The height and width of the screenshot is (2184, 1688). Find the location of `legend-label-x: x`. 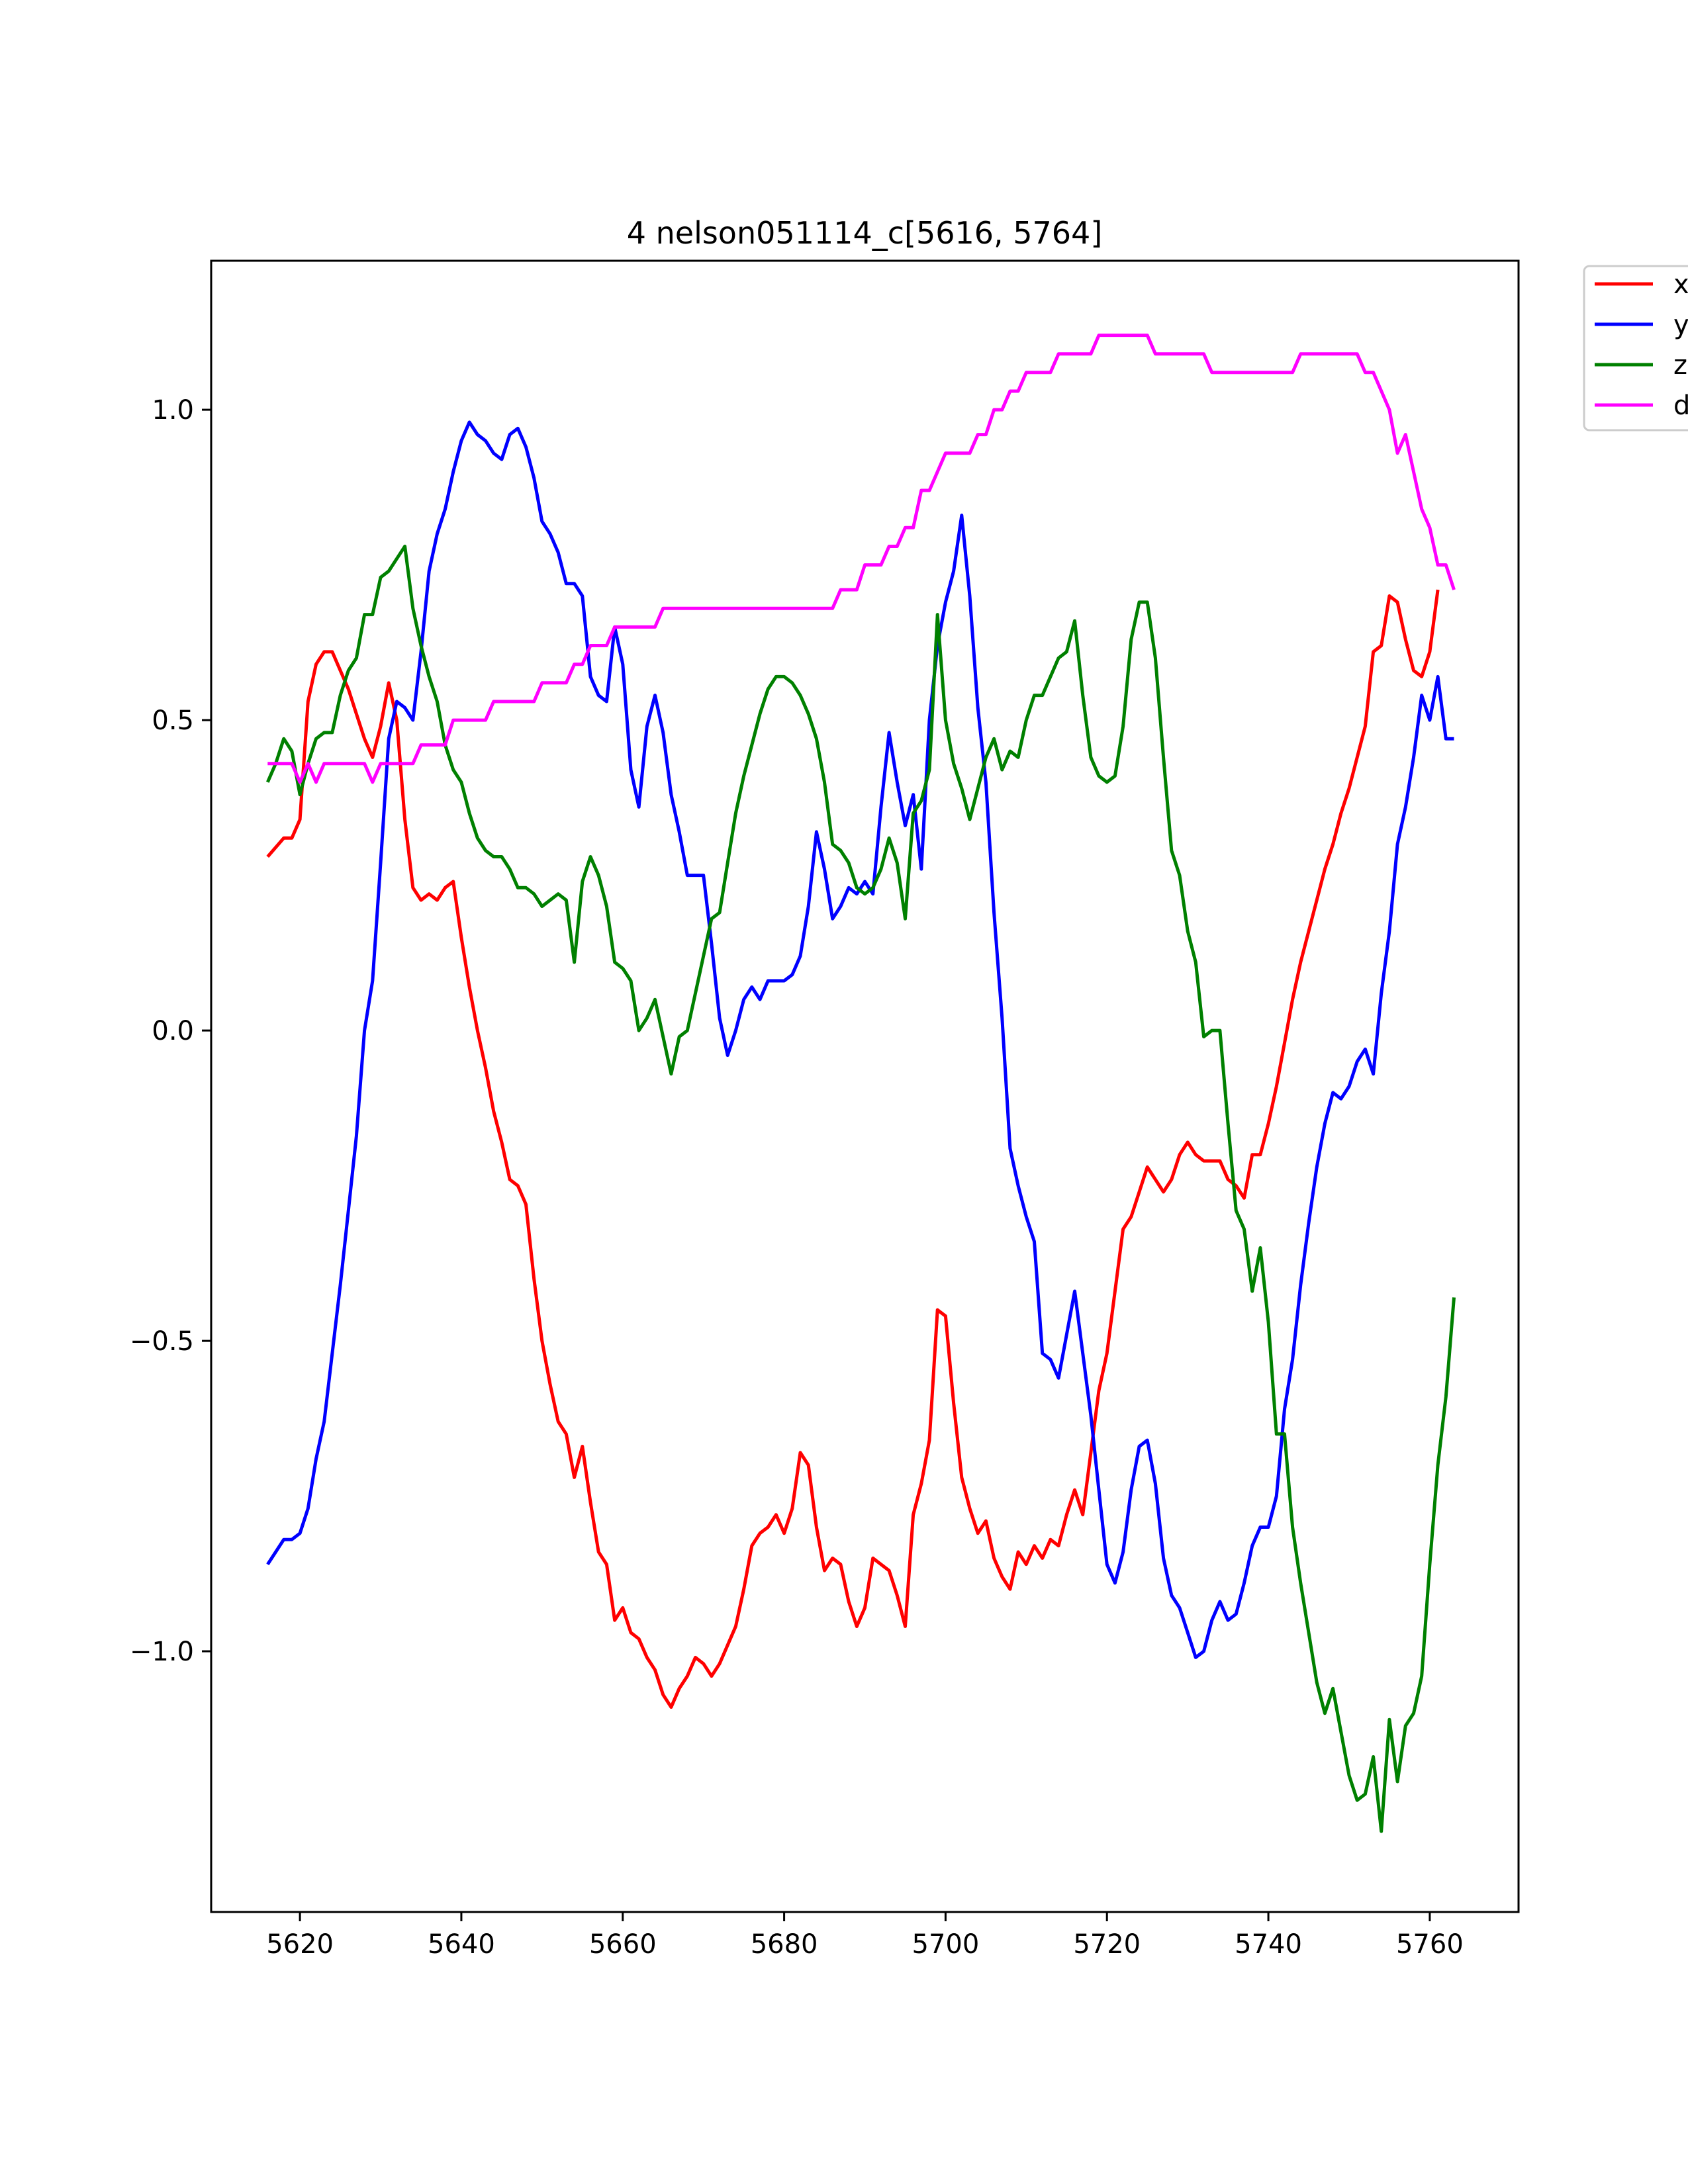

legend-label-x: x is located at coordinates (1680, 284).